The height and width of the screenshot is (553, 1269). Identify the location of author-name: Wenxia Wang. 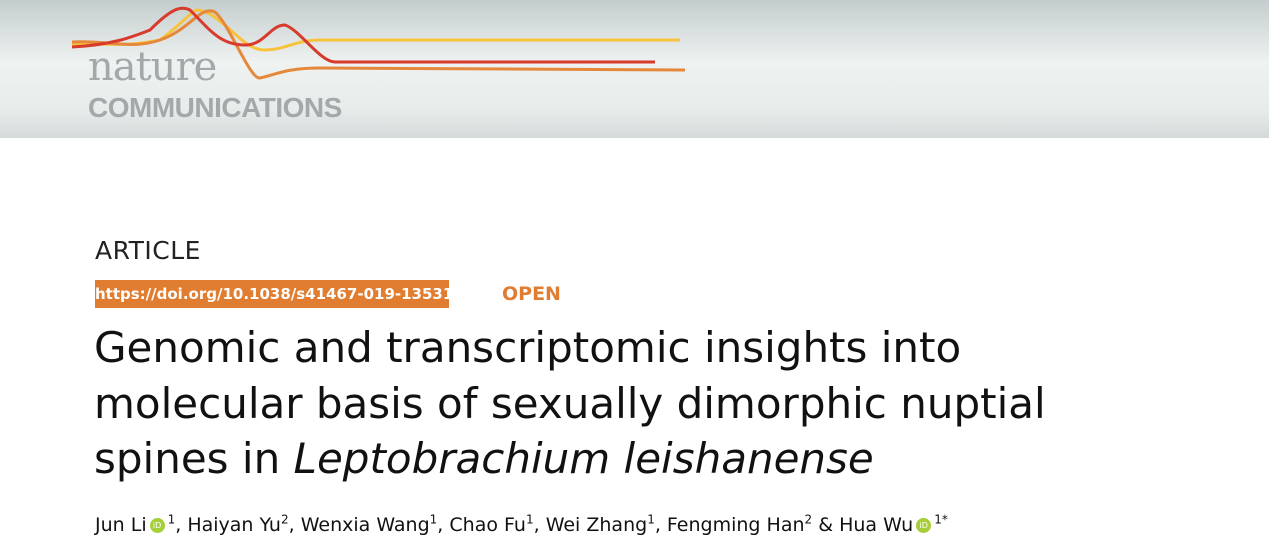
(365, 525).